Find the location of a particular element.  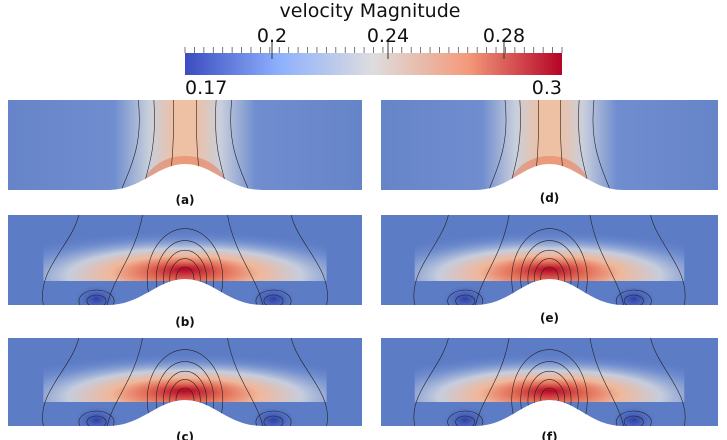

colorbar: 0.17 0.3 0.2 0.24 0.28 is located at coordinates (373, 62).